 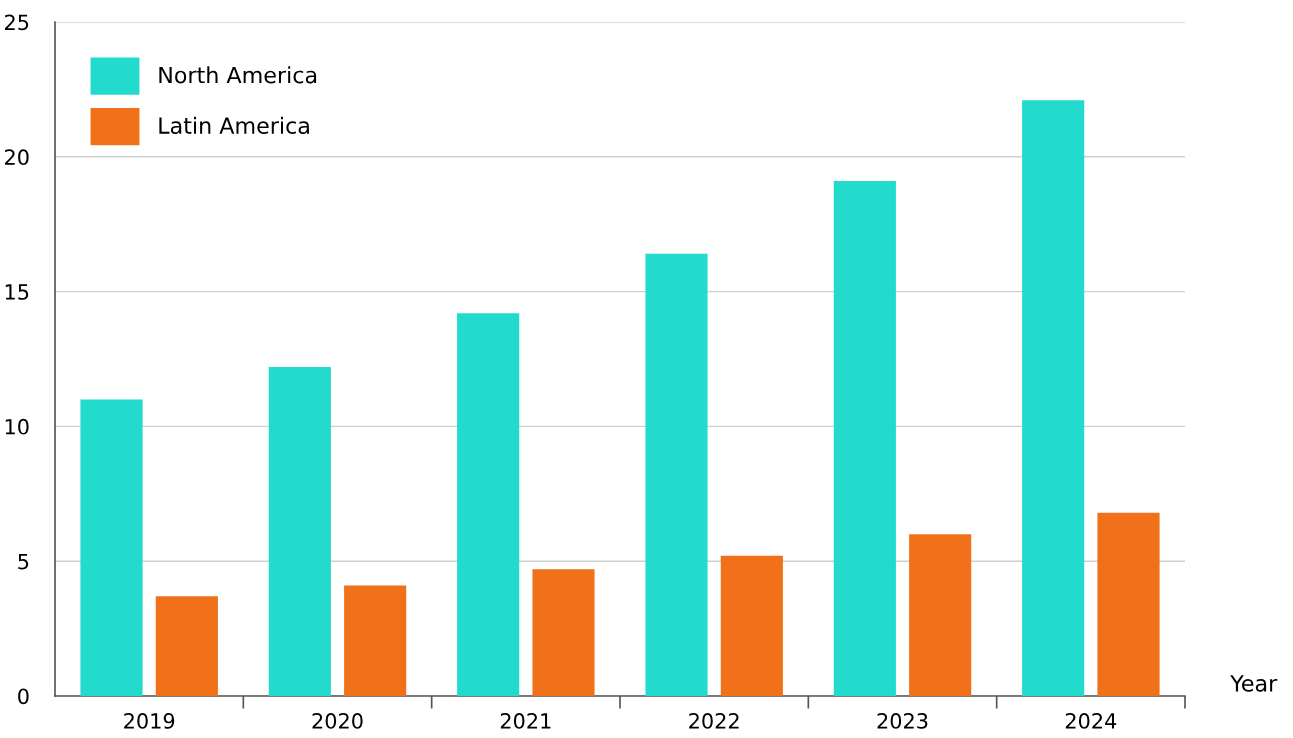 What do you see at coordinates (17, 292) in the screenshot?
I see `y-tick-label: 15` at bounding box center [17, 292].